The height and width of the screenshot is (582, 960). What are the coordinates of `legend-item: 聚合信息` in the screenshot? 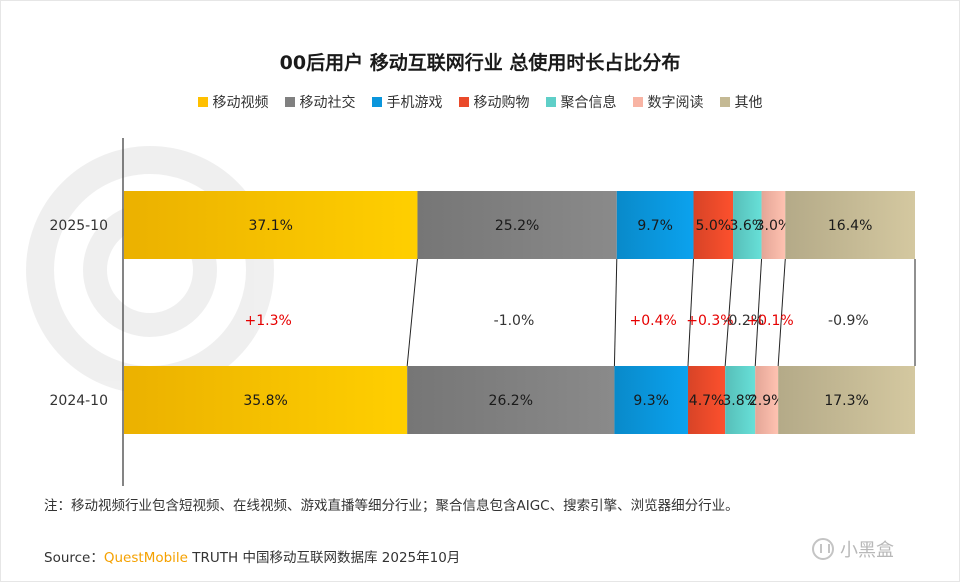 It's located at (581, 102).